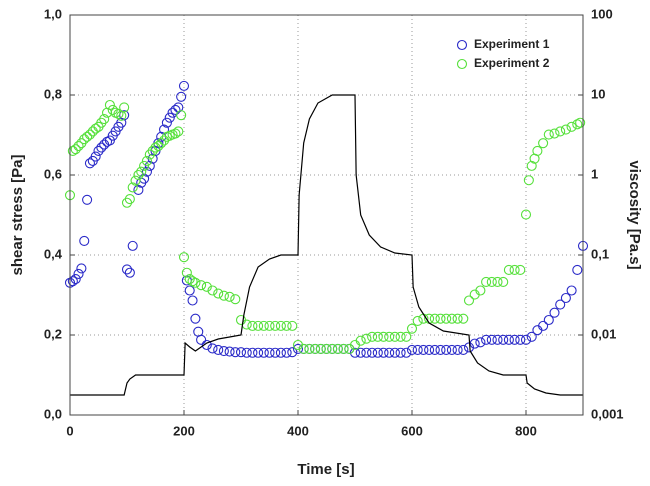 The height and width of the screenshot is (486, 650). I want to click on x-tick-label: 400, so click(298, 430).